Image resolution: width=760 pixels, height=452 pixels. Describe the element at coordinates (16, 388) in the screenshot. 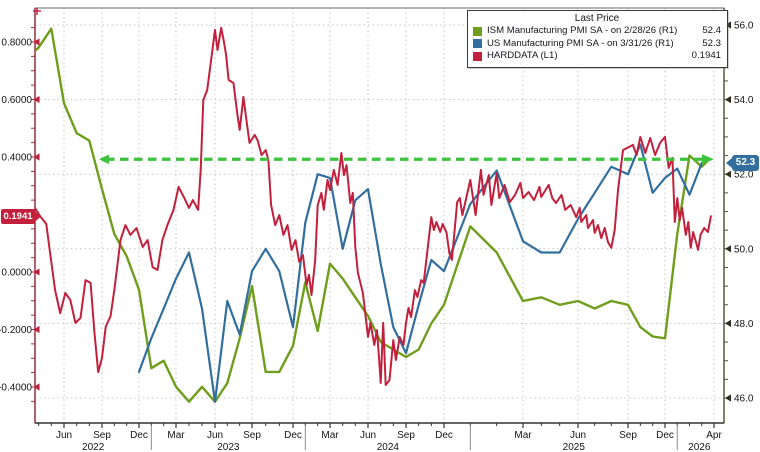

I see `left-axis-tick-label: -0.4000` at that location.